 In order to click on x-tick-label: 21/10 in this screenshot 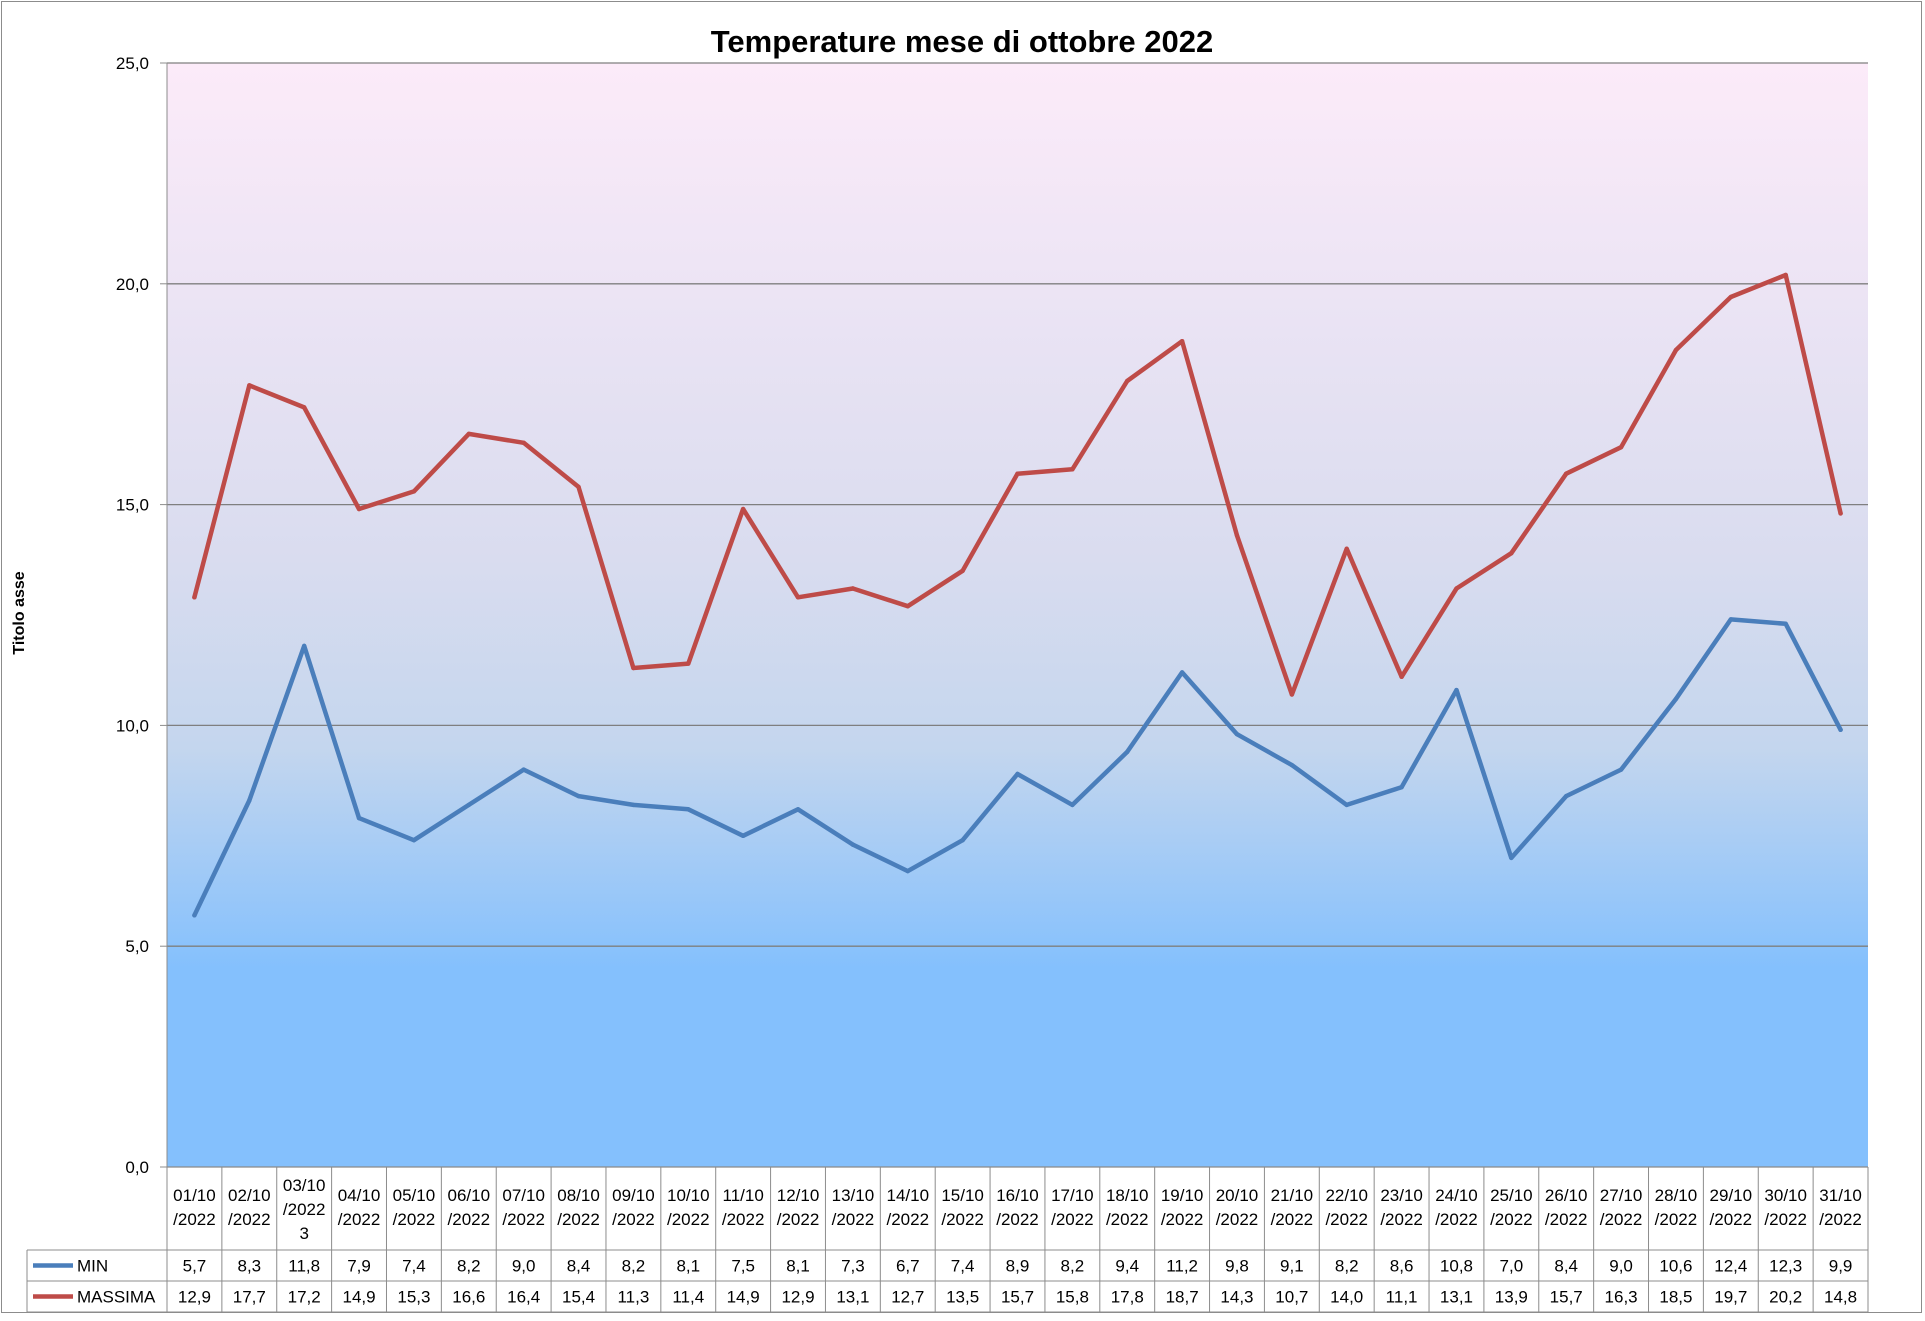, I will do `click(1292, 1195)`.